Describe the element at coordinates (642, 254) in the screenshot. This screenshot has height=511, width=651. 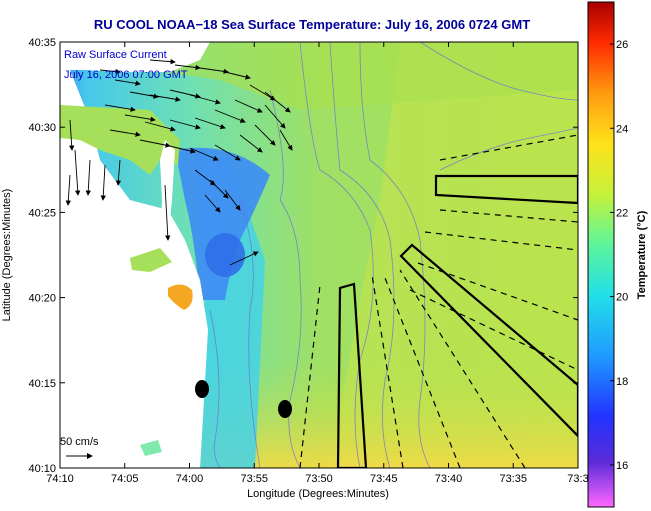
I see `colorbar-label: Temperature (°C)` at that location.